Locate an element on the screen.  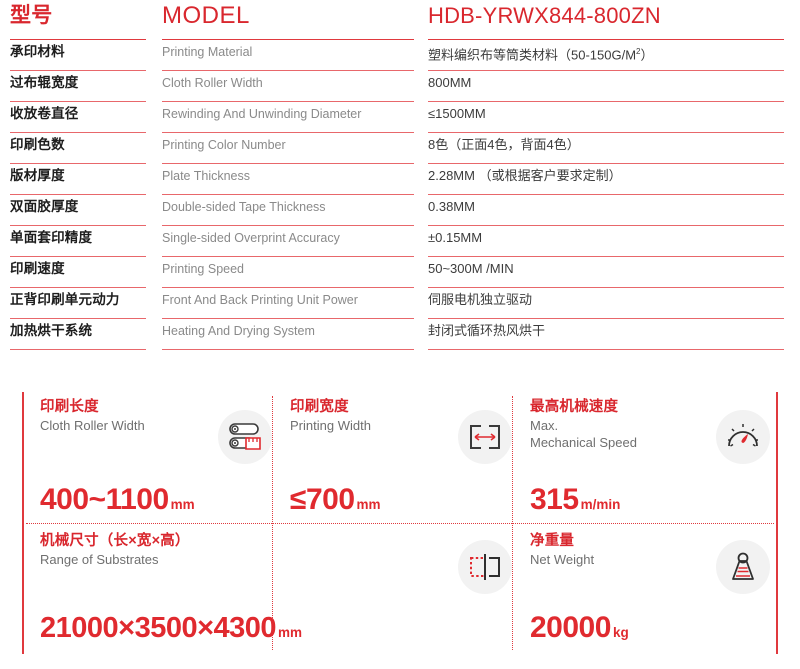
row-value: 伺服电机独立驱动 is located at coordinates (480, 299).